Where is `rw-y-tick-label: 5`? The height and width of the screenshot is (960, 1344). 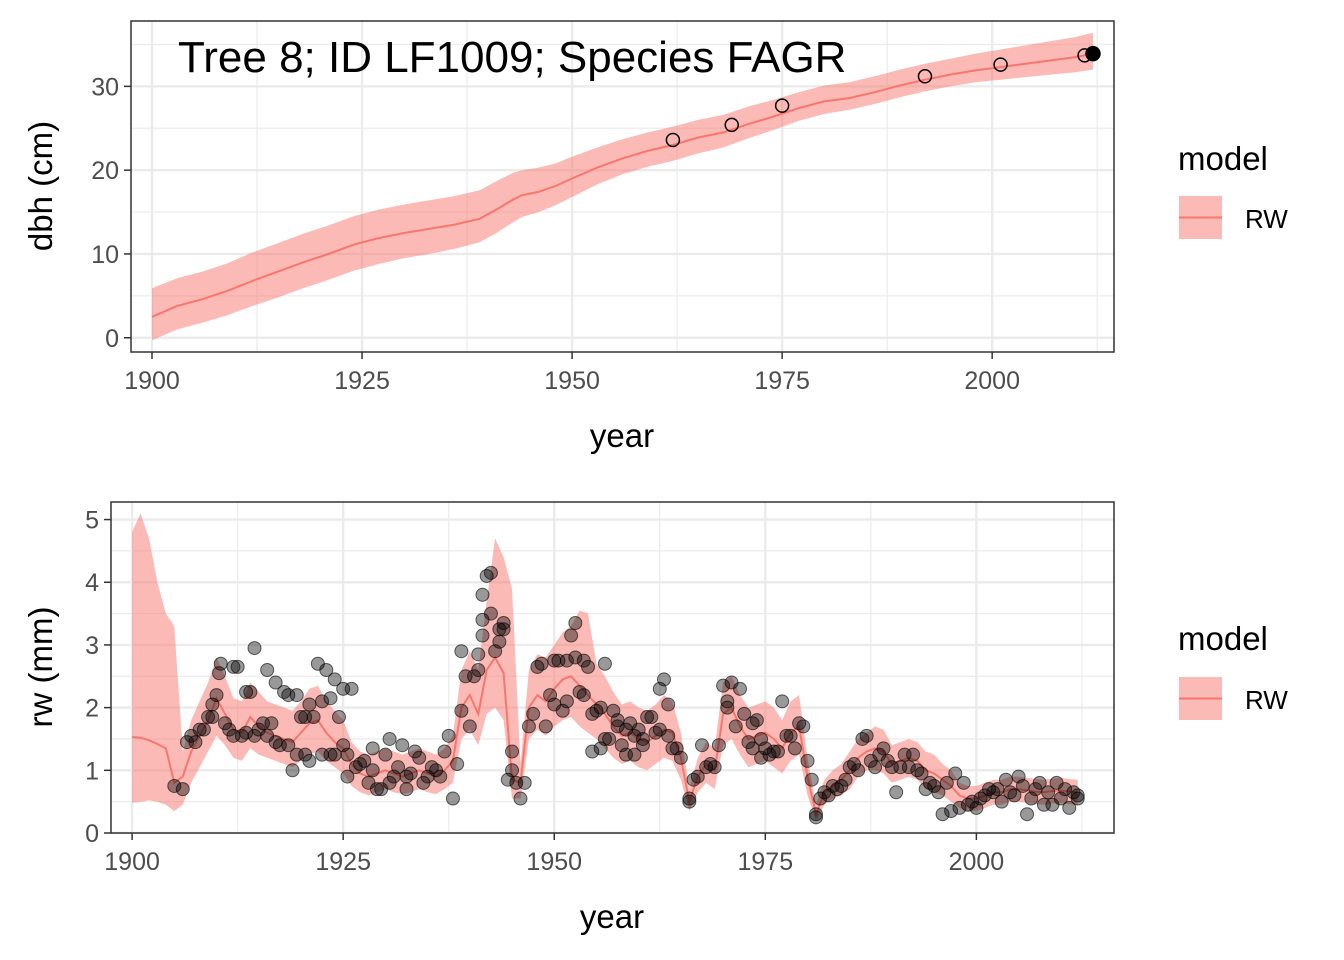
rw-y-tick-label: 5 is located at coordinates (92, 521).